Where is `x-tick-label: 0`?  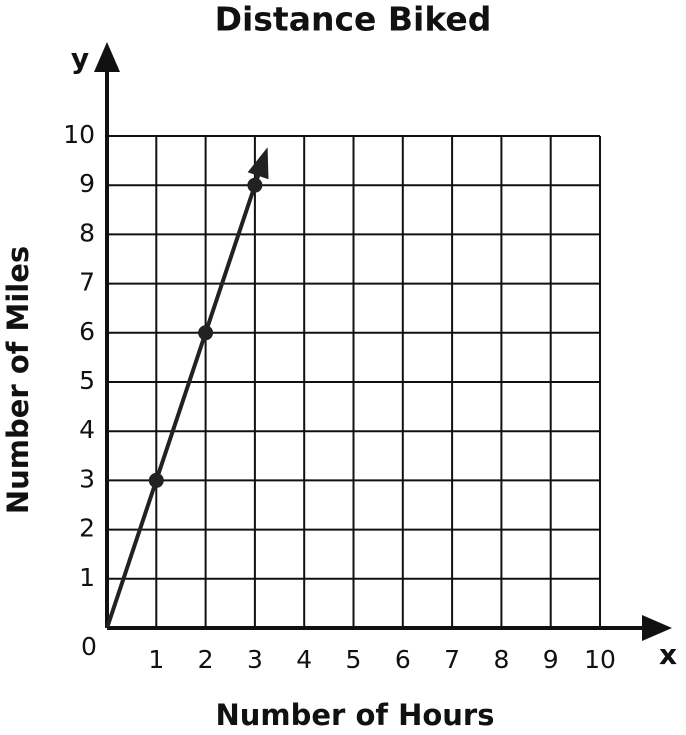 x-tick-label: 0 is located at coordinates (89, 646).